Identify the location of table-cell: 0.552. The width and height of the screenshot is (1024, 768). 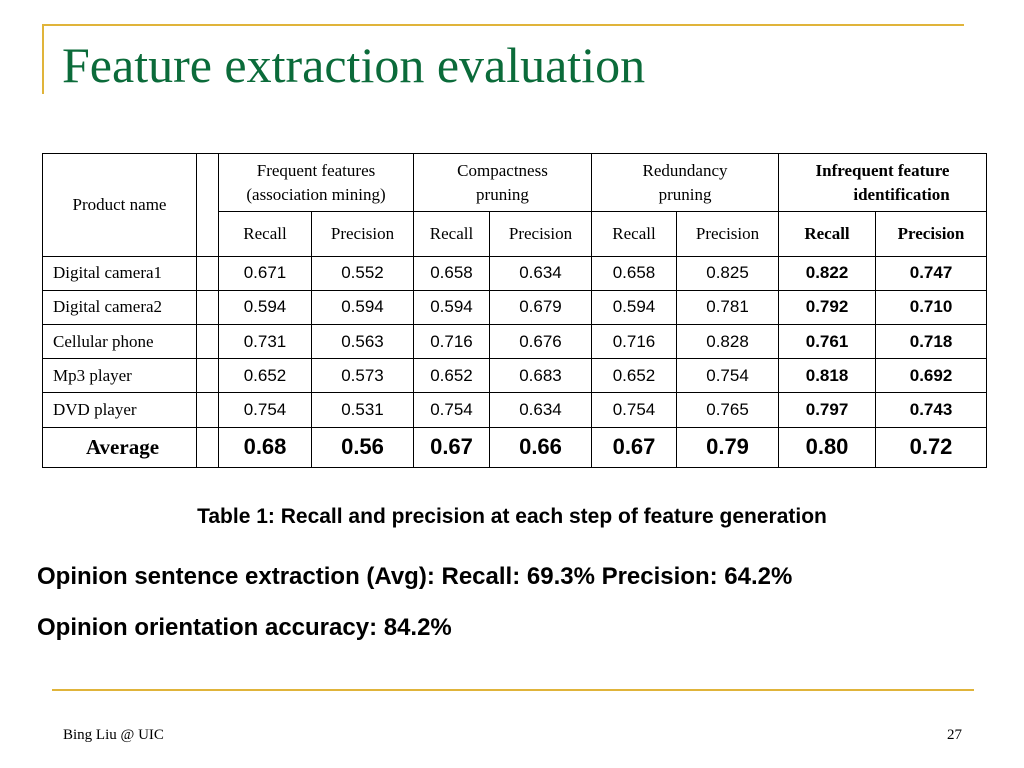
(362, 273).